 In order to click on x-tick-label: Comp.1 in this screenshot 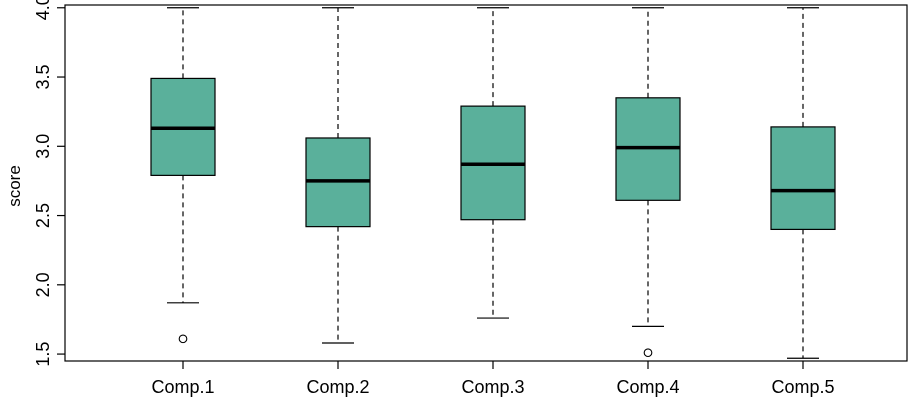, I will do `click(182, 387)`.